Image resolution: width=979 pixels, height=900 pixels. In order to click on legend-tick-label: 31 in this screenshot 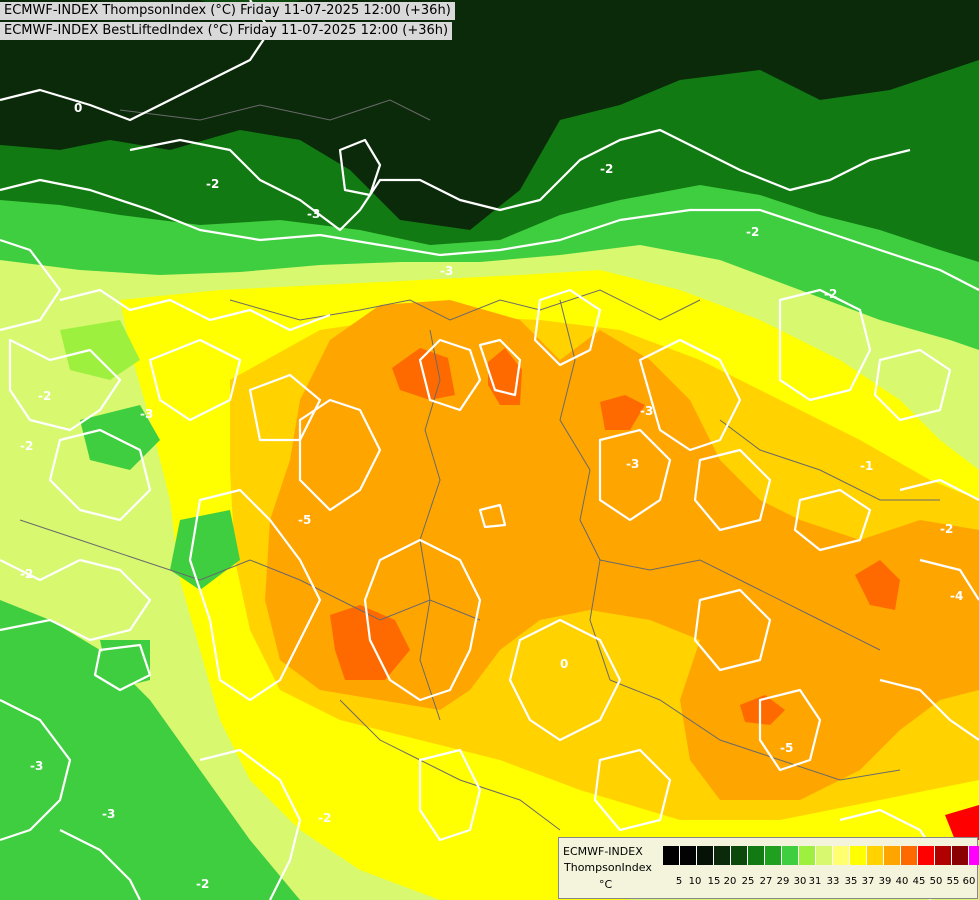, I will do `click(815, 881)`.